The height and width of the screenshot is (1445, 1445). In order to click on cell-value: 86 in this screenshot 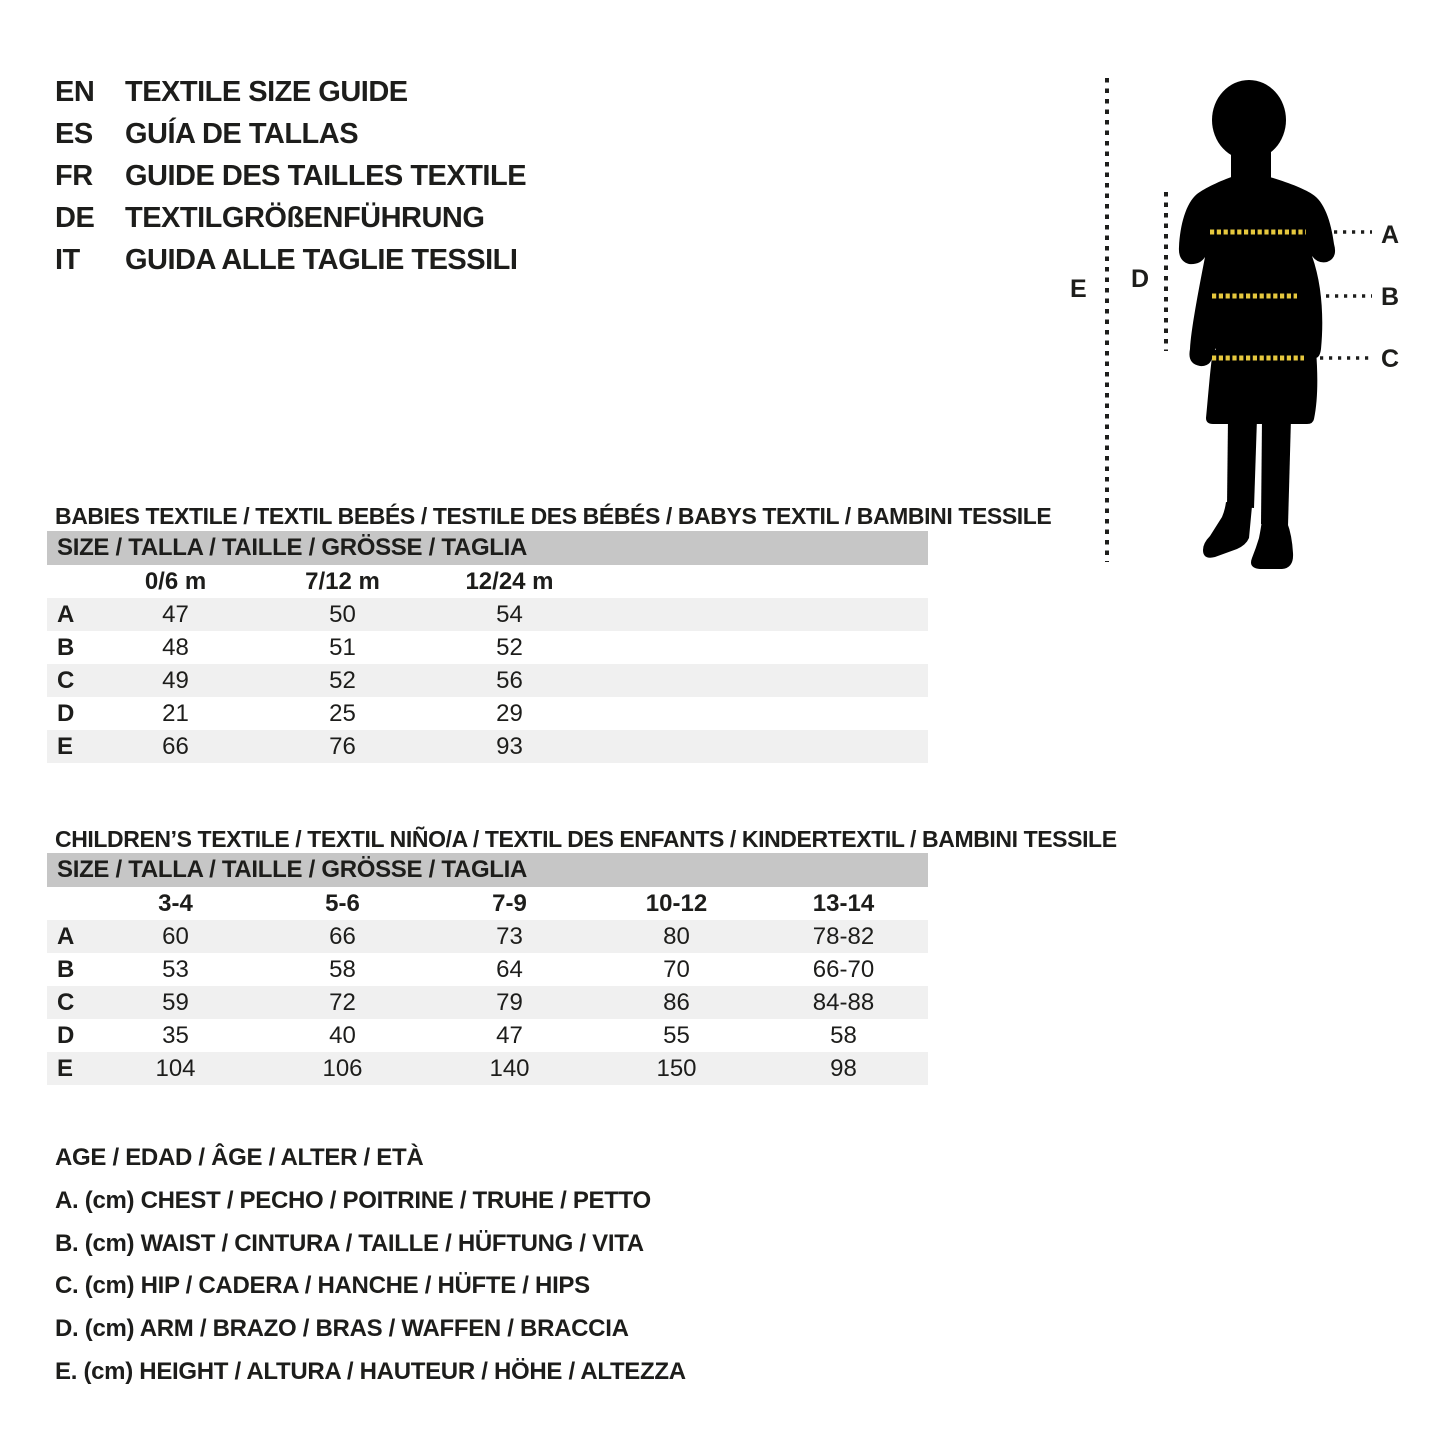, I will do `click(676, 1002)`.